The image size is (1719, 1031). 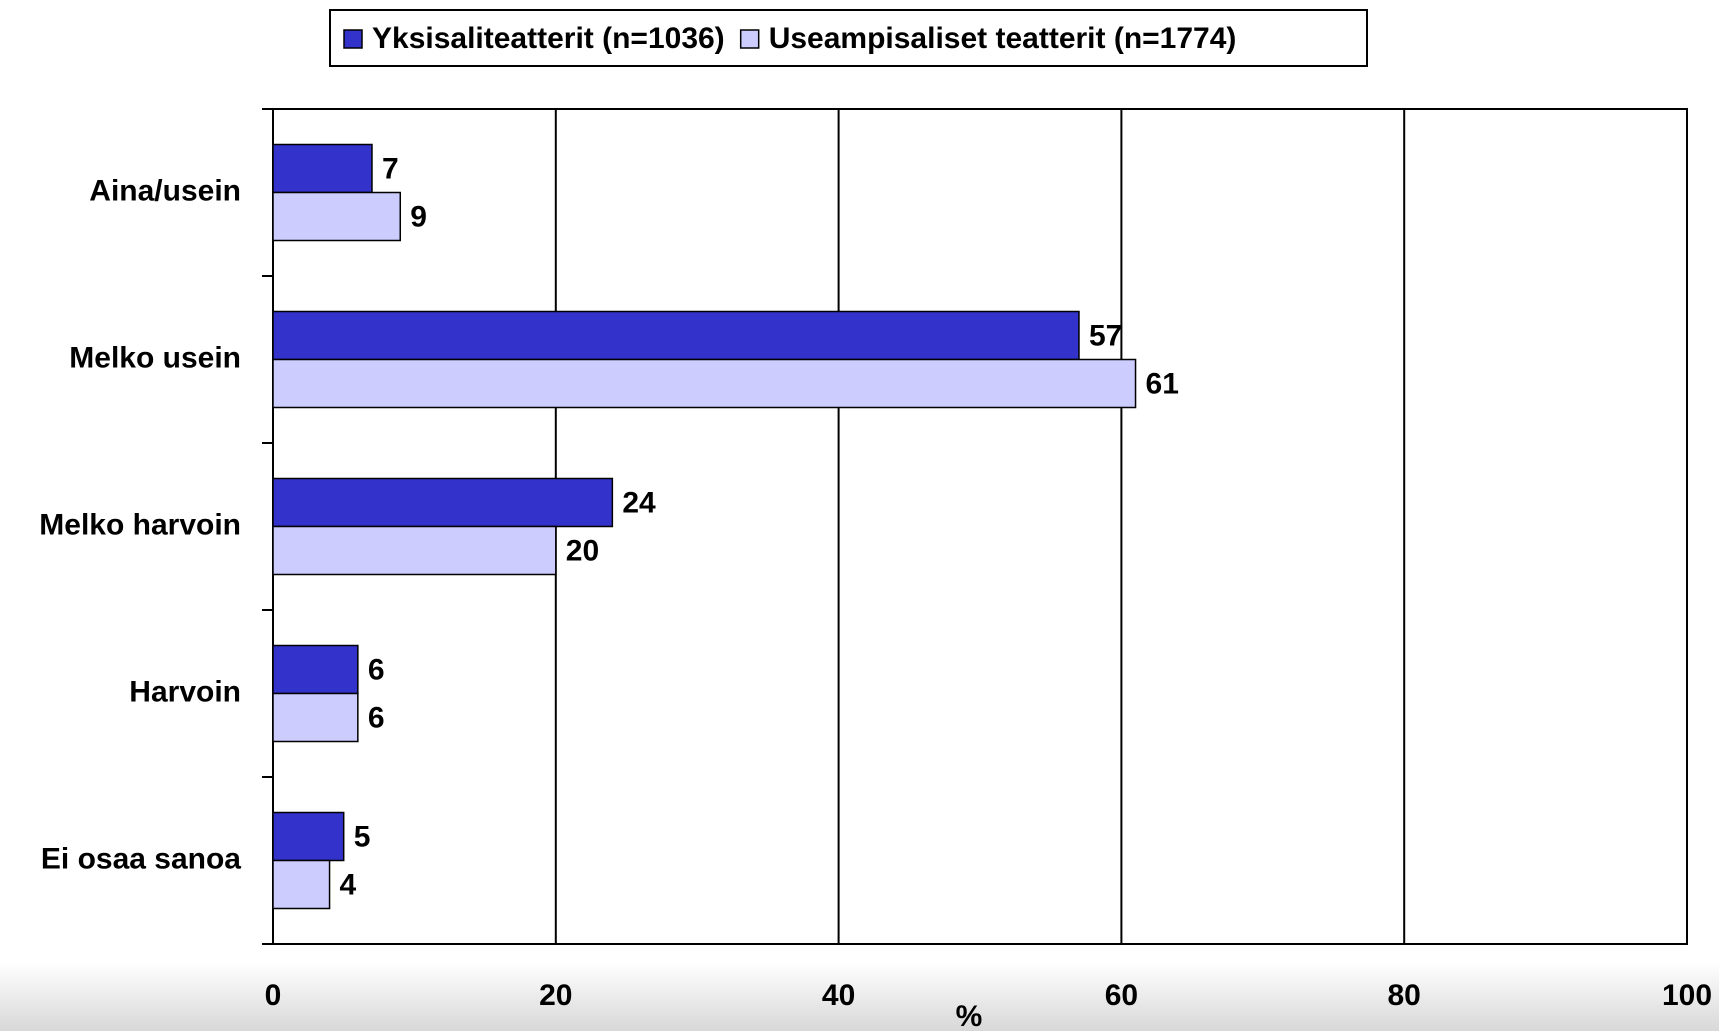 I want to click on footer-band, so click(x=859, y=996).